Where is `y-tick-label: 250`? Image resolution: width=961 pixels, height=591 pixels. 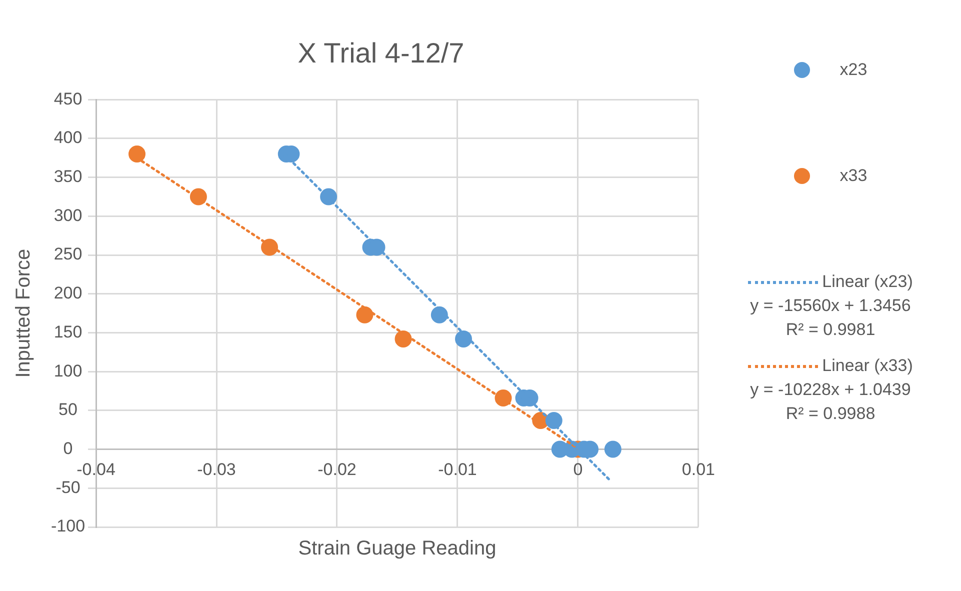
y-tick-label: 250 is located at coordinates (68, 254).